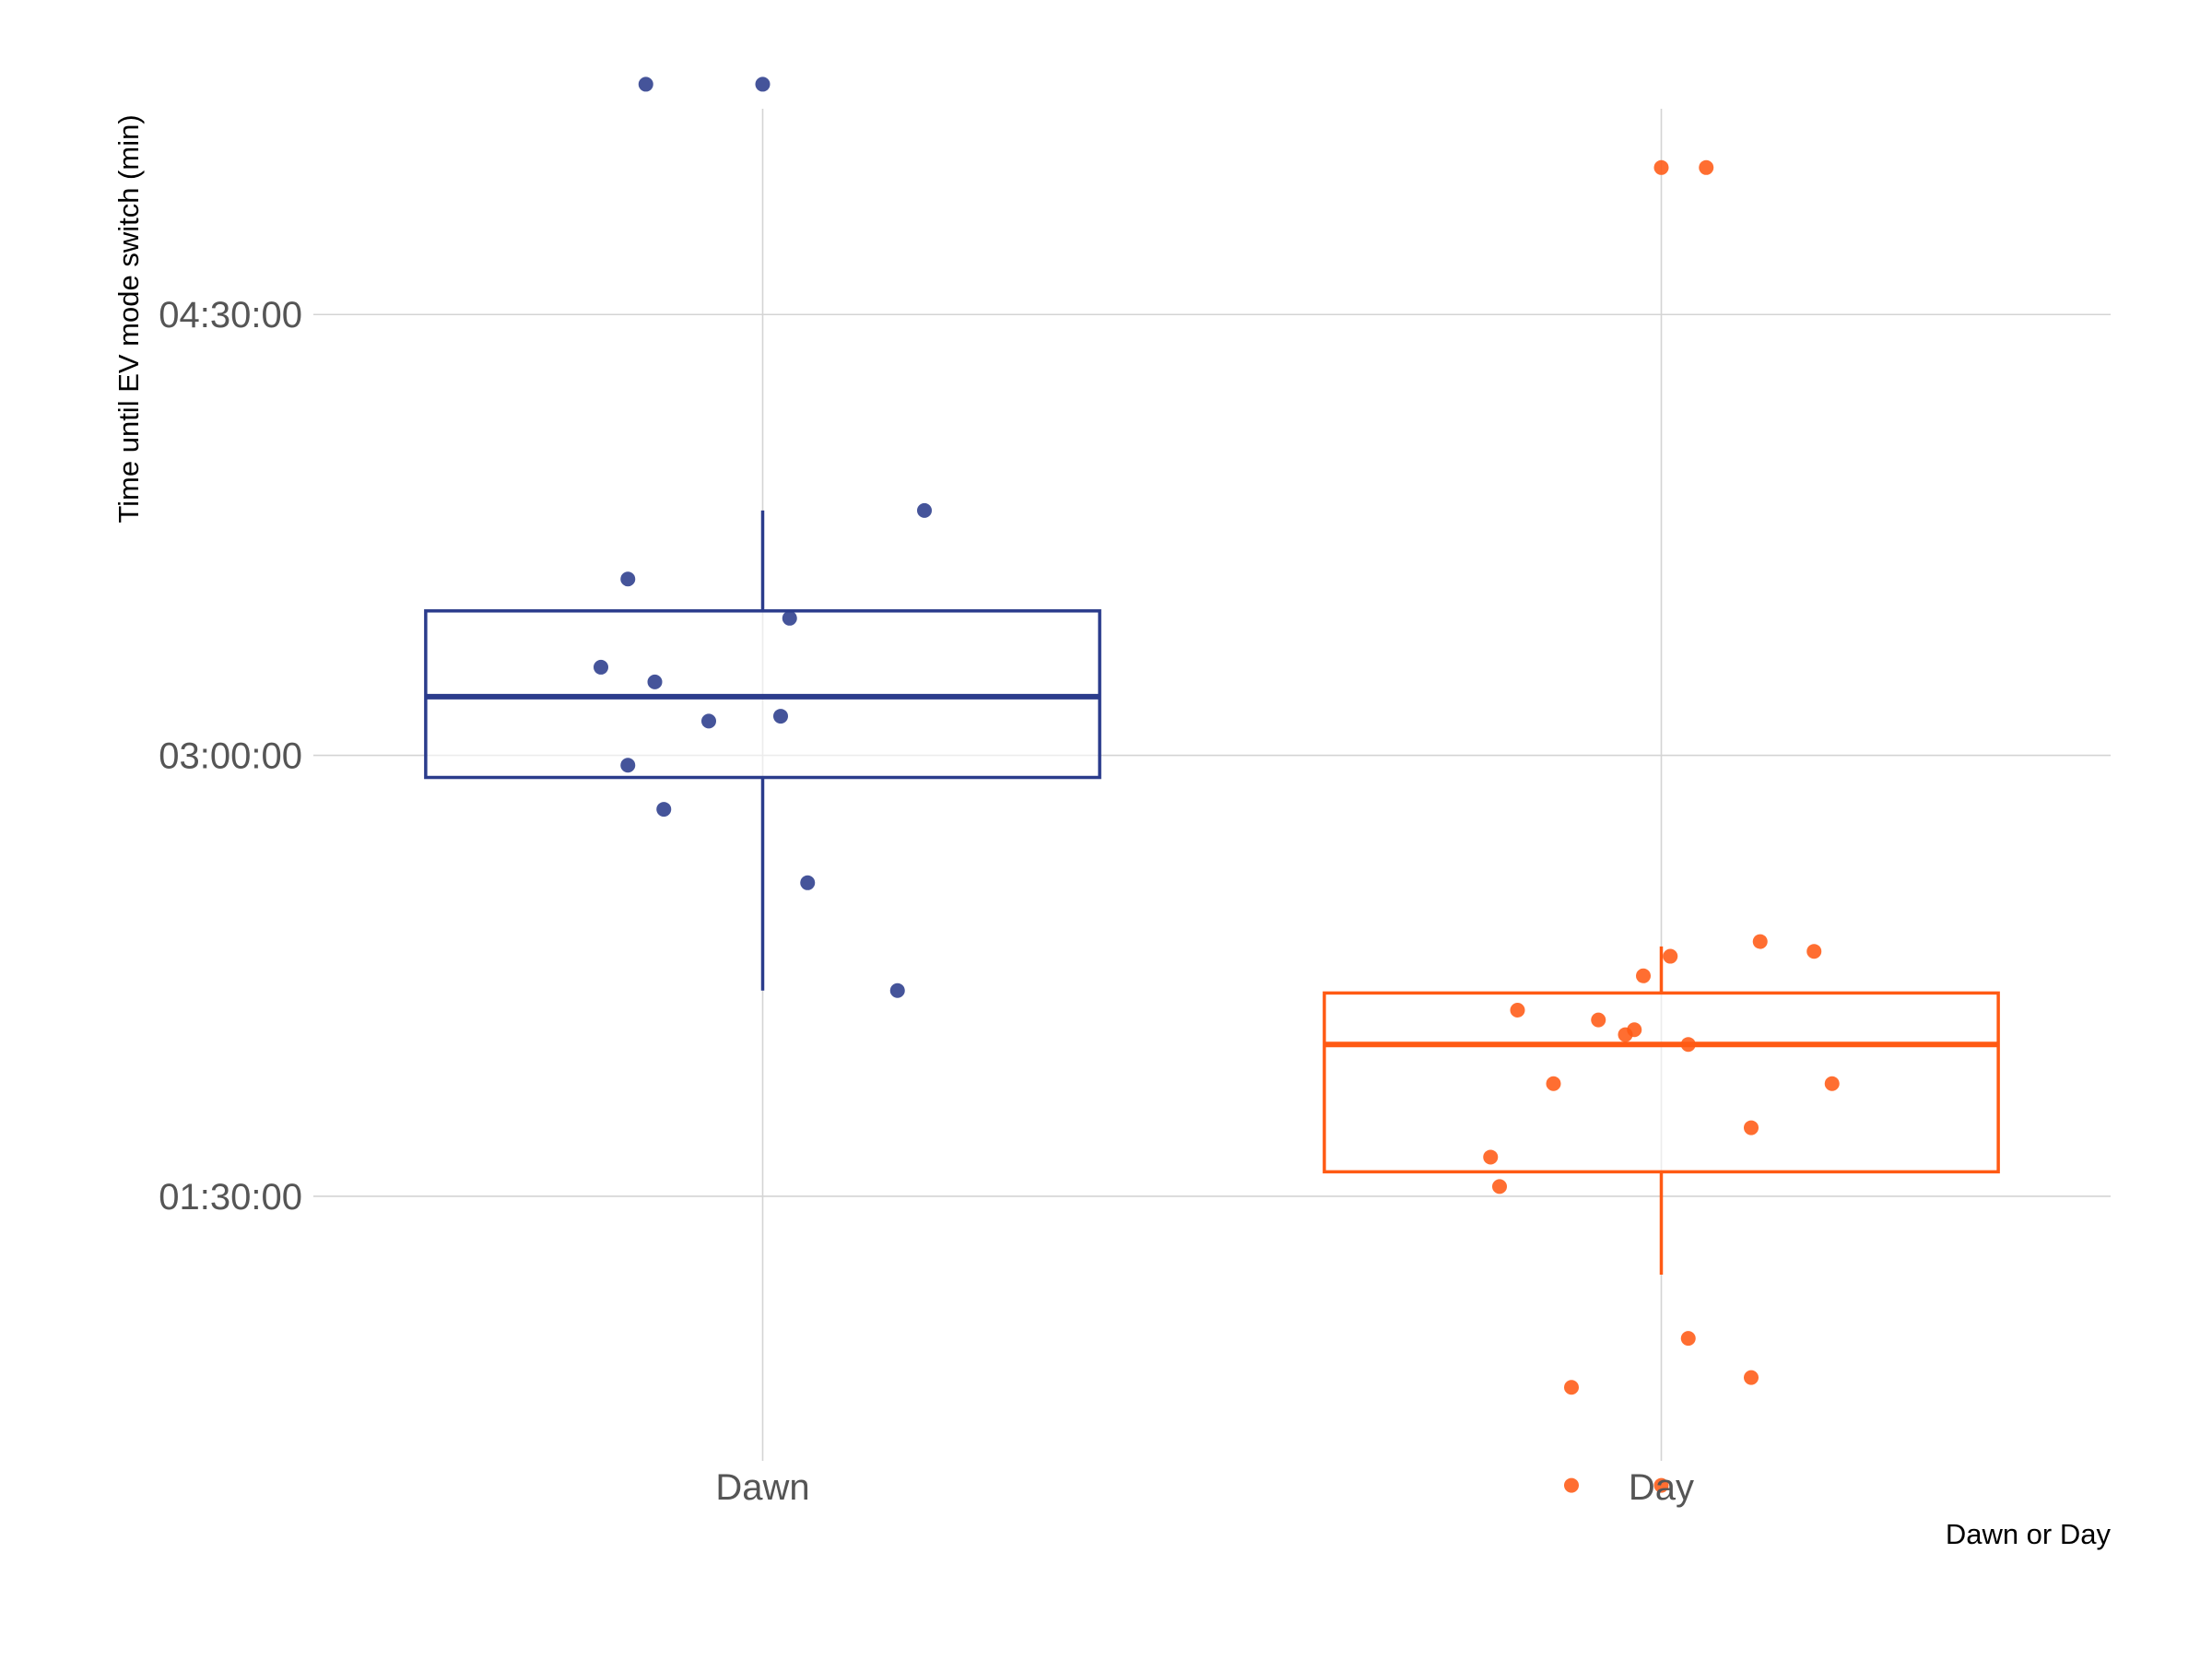 The height and width of the screenshot is (1659, 2212). I want to click on y-tick-label: 03:00:00, so click(230, 756).